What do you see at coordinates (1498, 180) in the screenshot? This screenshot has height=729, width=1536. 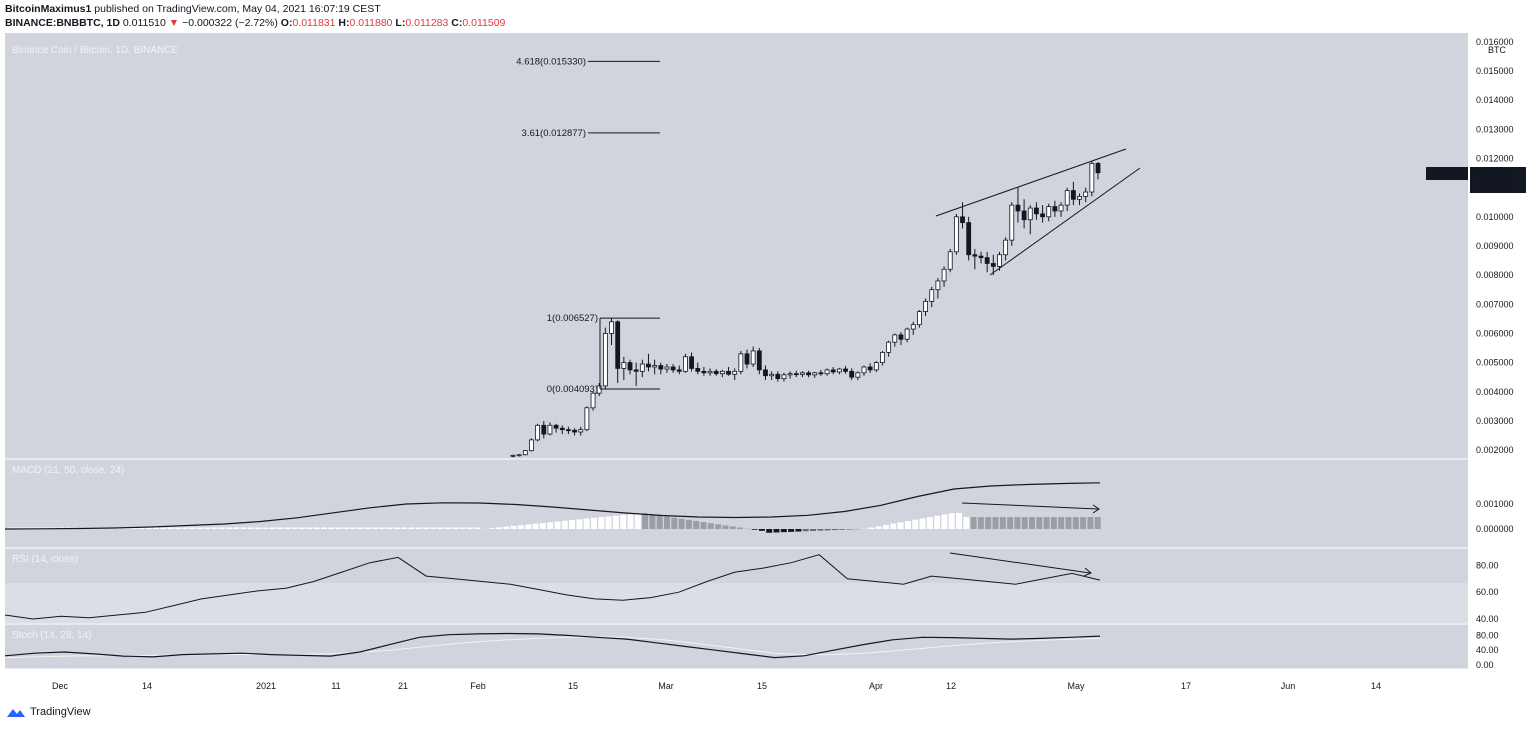 I see `last-price-tag` at bounding box center [1498, 180].